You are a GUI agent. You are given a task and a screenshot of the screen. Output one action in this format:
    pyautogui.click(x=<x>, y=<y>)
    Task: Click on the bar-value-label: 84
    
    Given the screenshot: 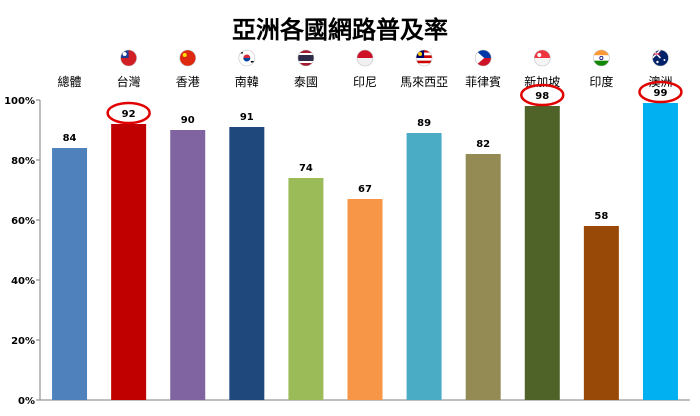 What is the action you would take?
    pyautogui.click(x=70, y=138)
    